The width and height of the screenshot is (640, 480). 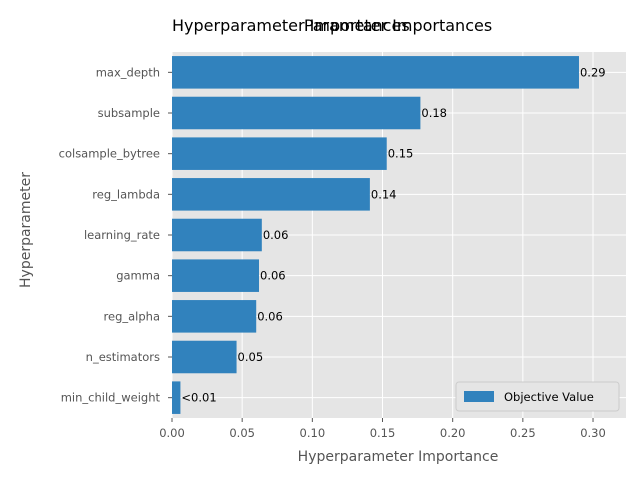 What do you see at coordinates (313, 433) in the screenshot?
I see `x-tick-label: 0.10` at bounding box center [313, 433].